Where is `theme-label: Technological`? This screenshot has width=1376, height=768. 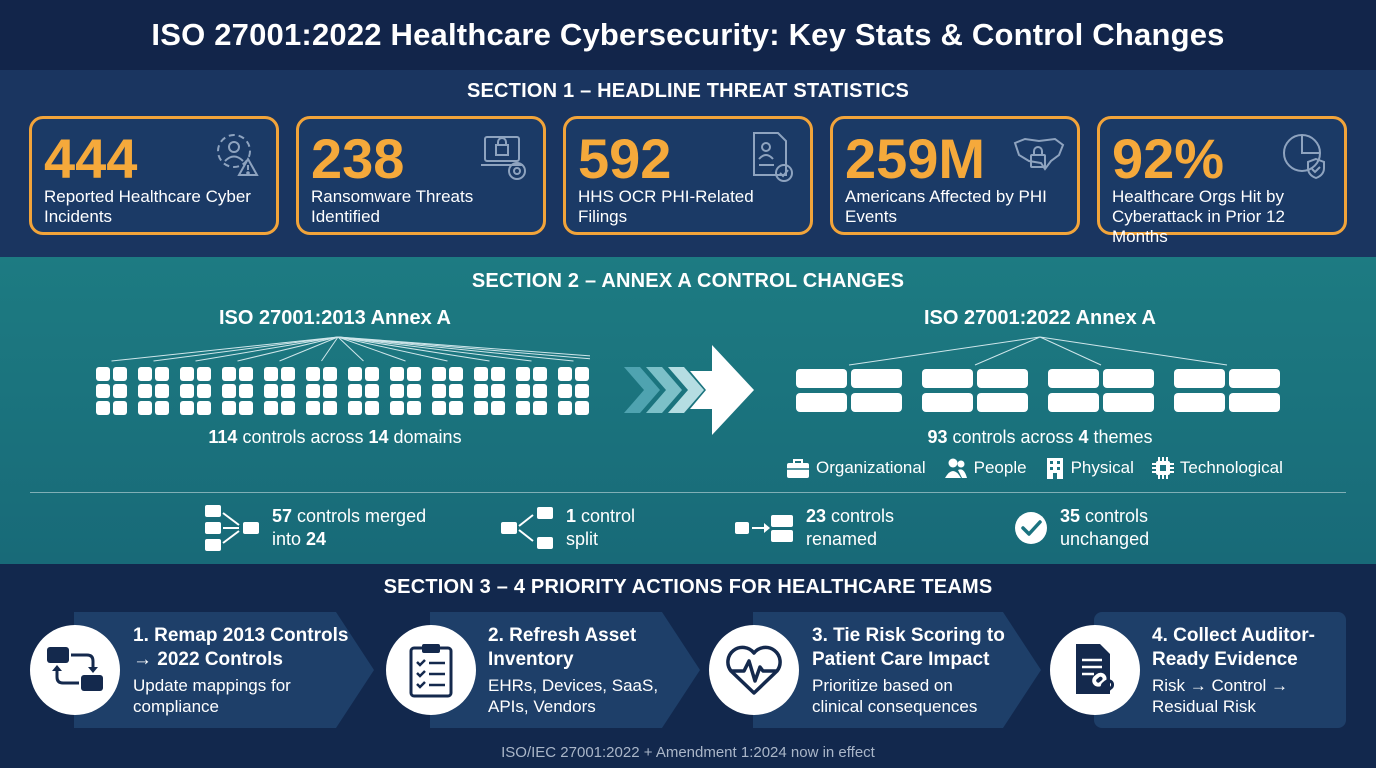
theme-label: Technological is located at coordinates (1231, 467).